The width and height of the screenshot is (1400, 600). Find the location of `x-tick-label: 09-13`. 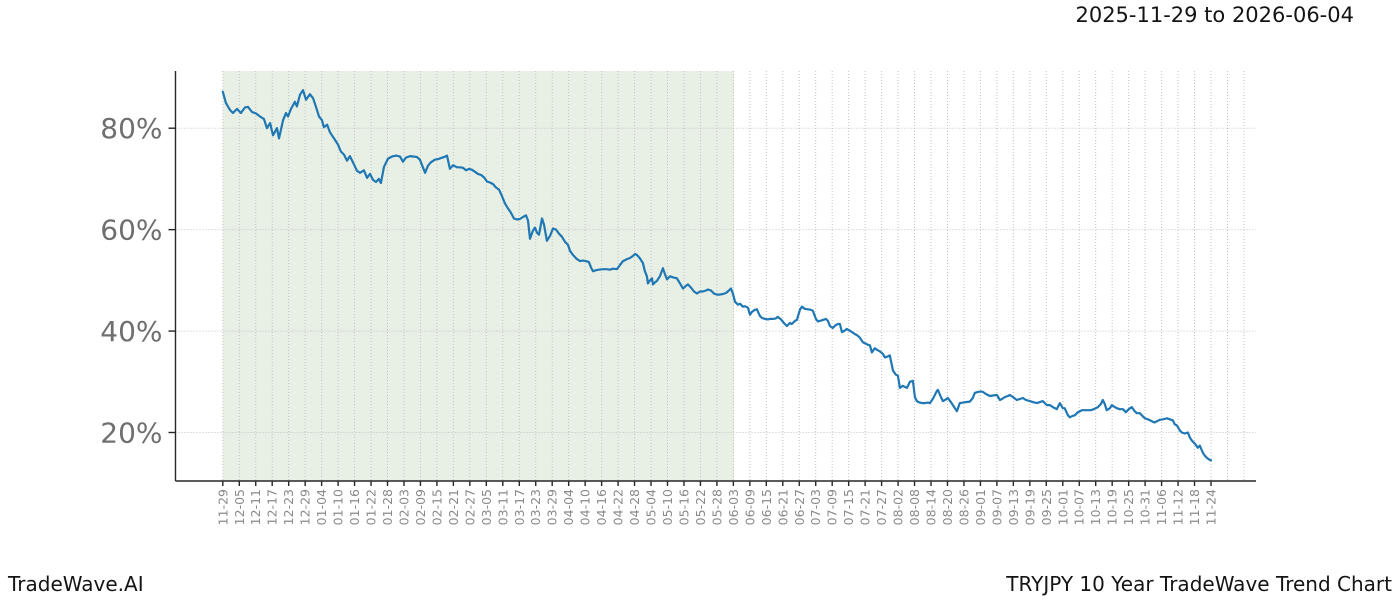

x-tick-label: 09-13 is located at coordinates (1013, 507).